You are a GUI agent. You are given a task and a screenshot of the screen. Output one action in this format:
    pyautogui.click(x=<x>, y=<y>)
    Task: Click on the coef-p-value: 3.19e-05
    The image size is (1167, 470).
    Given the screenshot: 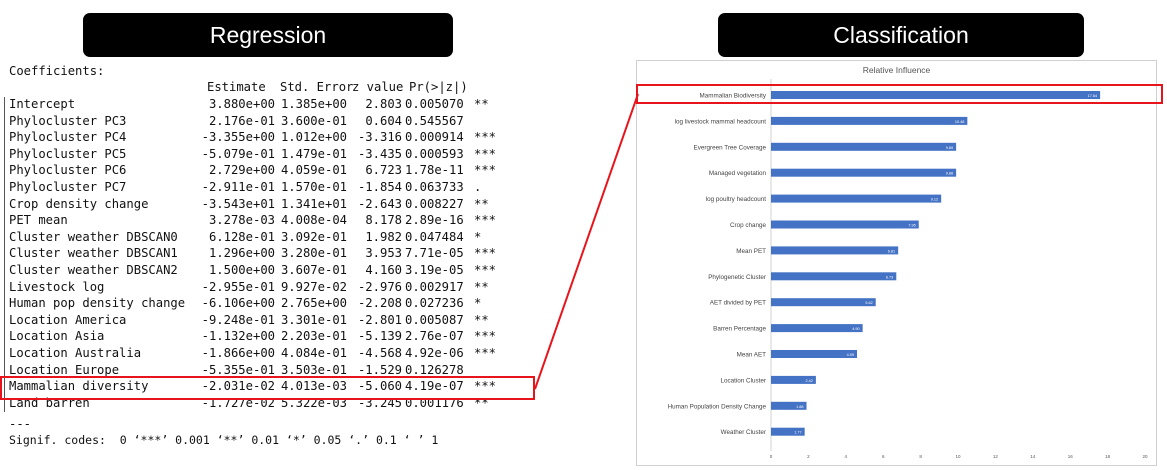 What is the action you would take?
    pyautogui.click(x=434, y=270)
    